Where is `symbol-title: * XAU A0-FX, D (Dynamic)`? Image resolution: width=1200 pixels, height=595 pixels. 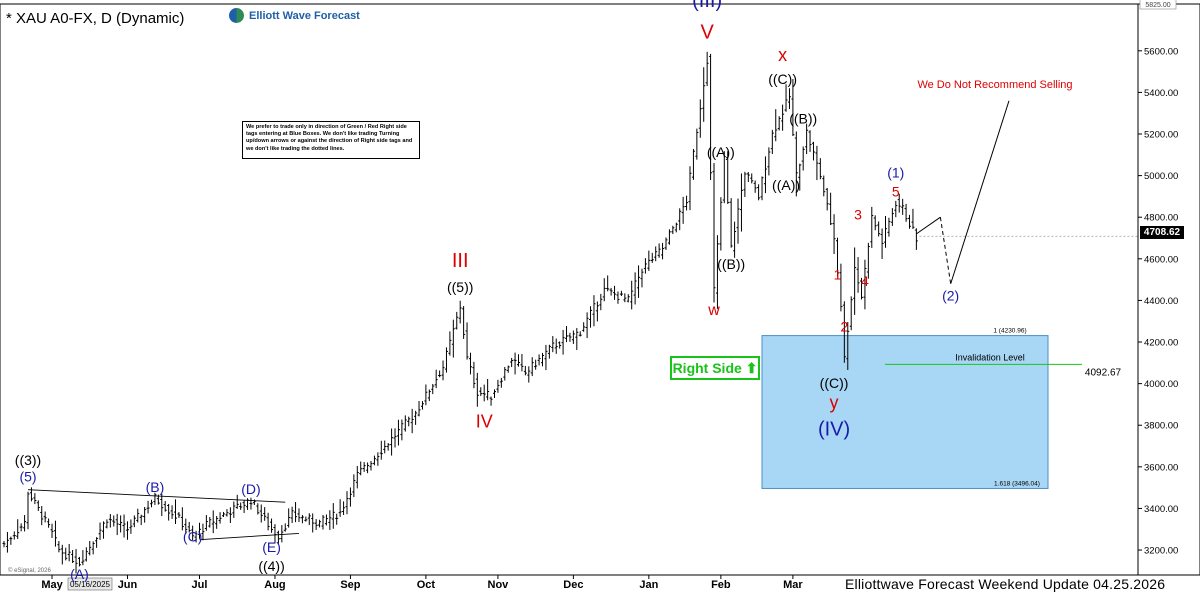 symbol-title: * XAU A0-FX, D (Dynamic) is located at coordinates (95, 18).